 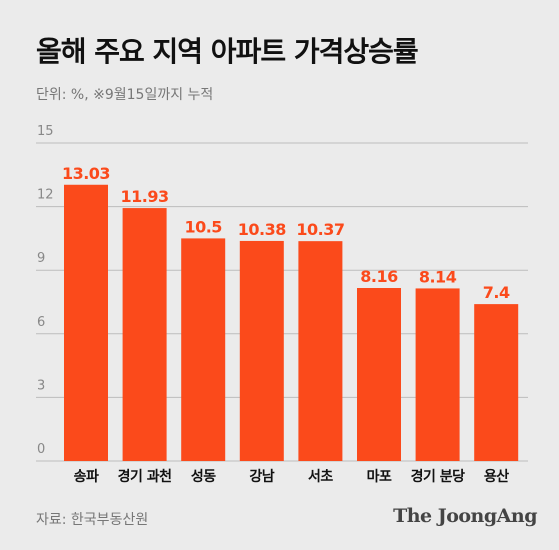 I want to click on bar-value-label: 8.16, so click(x=379, y=276).